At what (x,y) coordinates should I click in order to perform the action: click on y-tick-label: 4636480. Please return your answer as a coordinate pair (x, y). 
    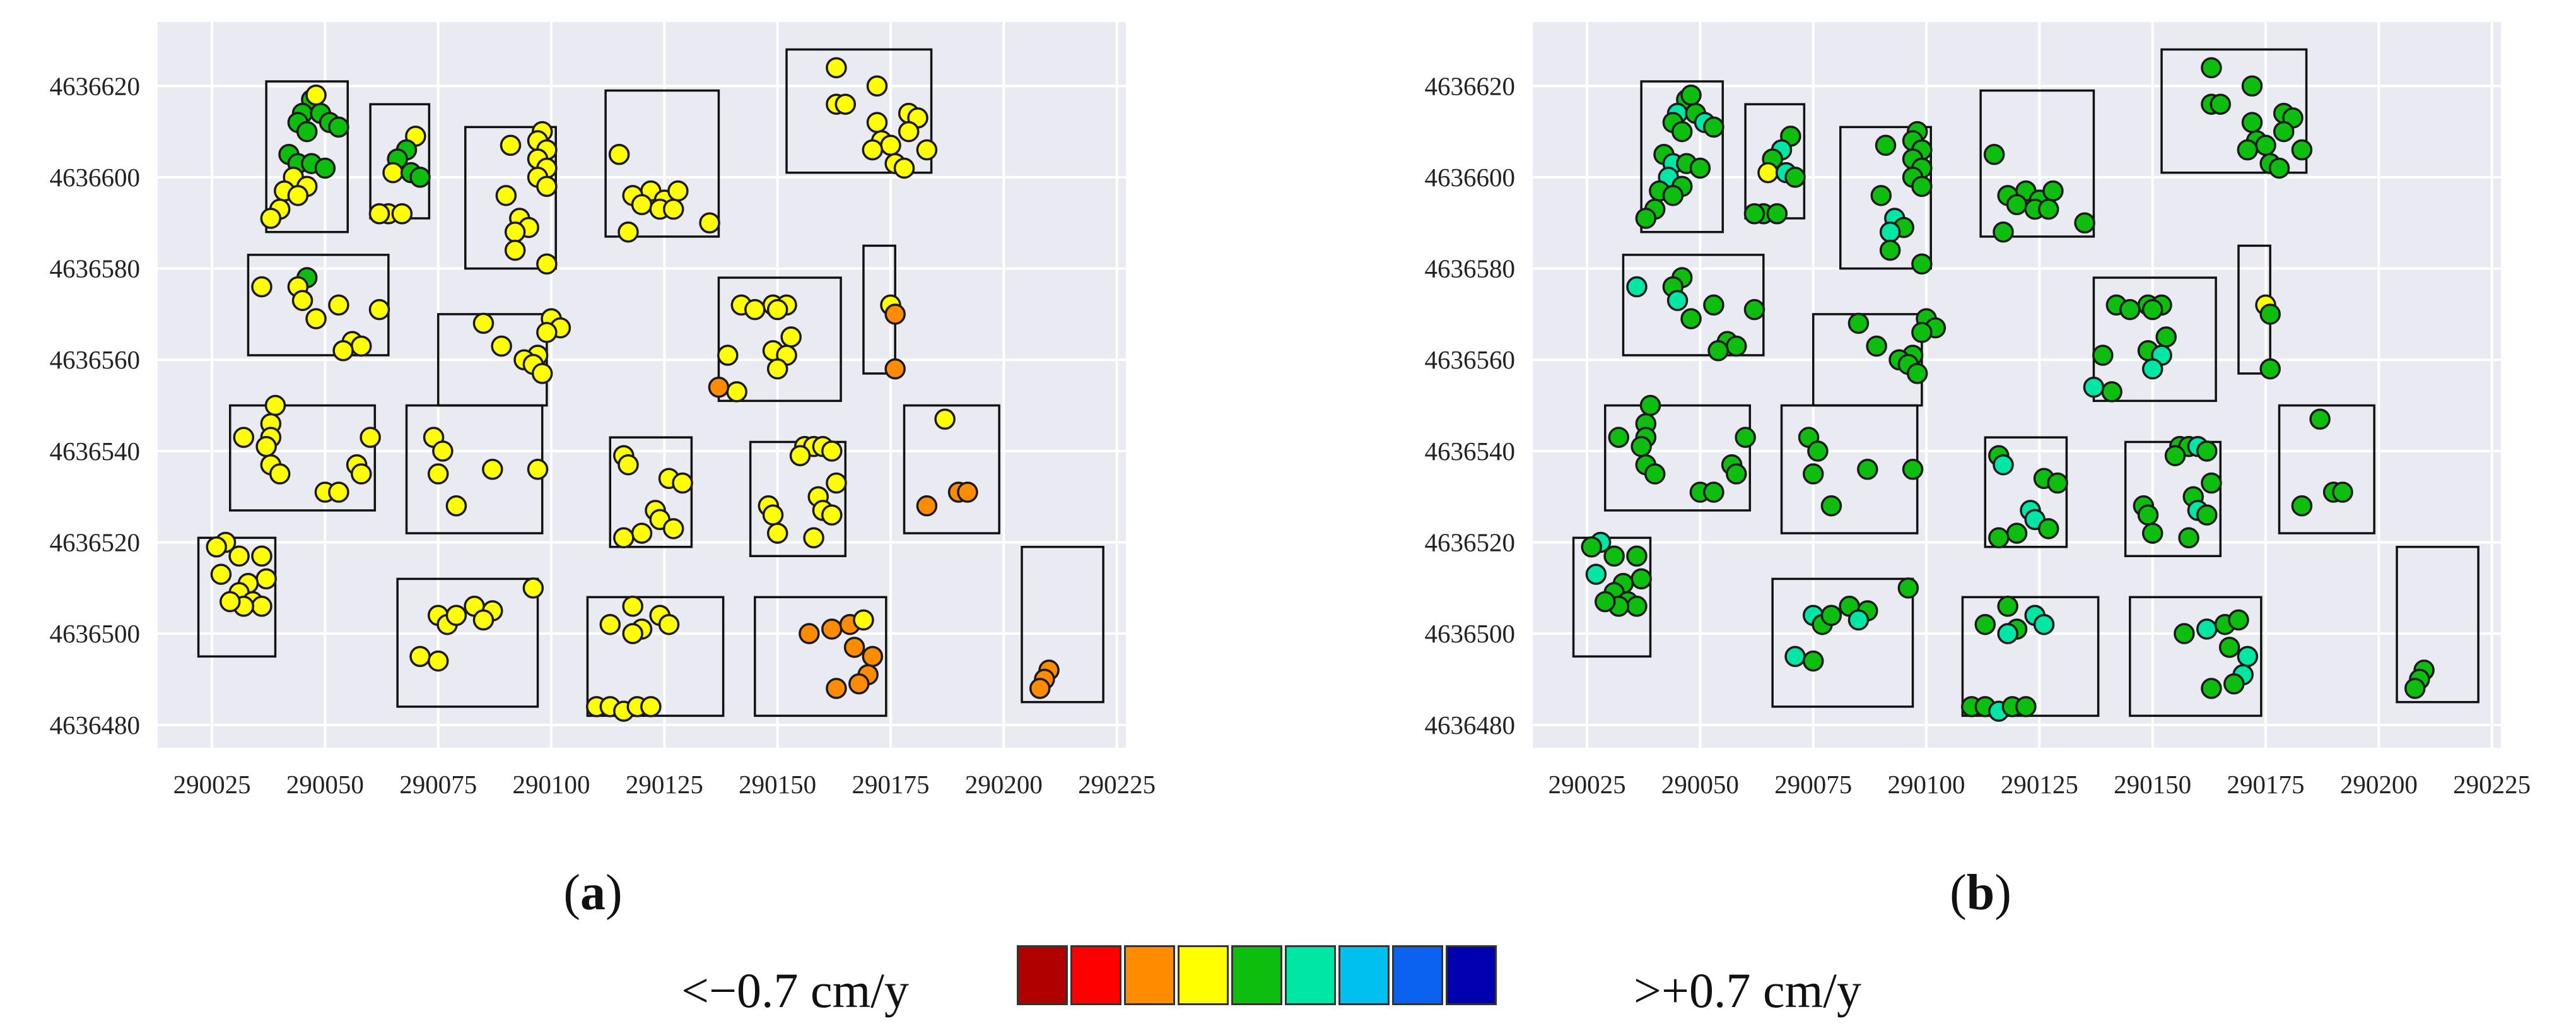
    Looking at the image, I should click on (1470, 725).